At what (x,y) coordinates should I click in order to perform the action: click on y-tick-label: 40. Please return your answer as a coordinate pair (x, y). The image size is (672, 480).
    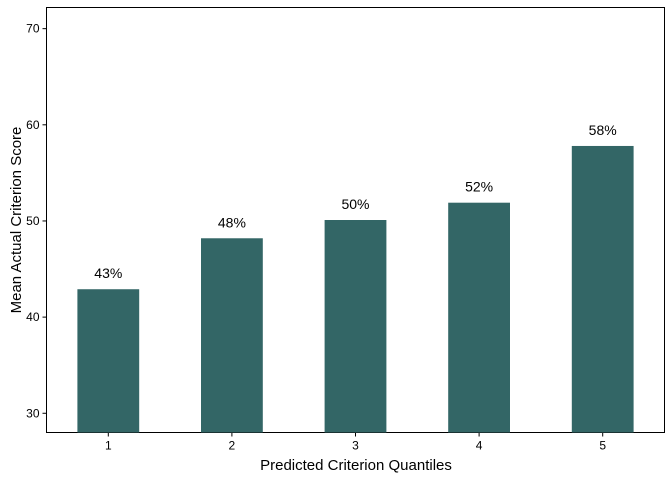
    Looking at the image, I should click on (33, 317).